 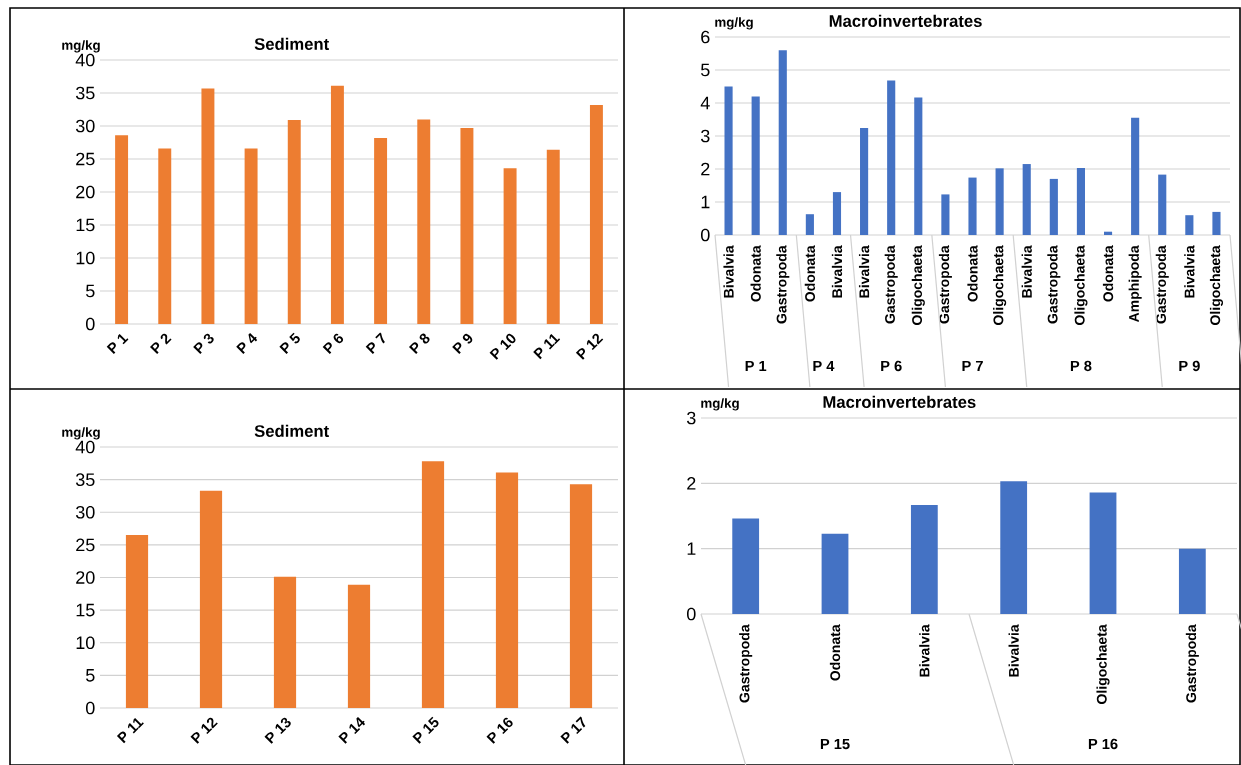 I want to click on x-tick-label: P 9, so click(x=462, y=344).